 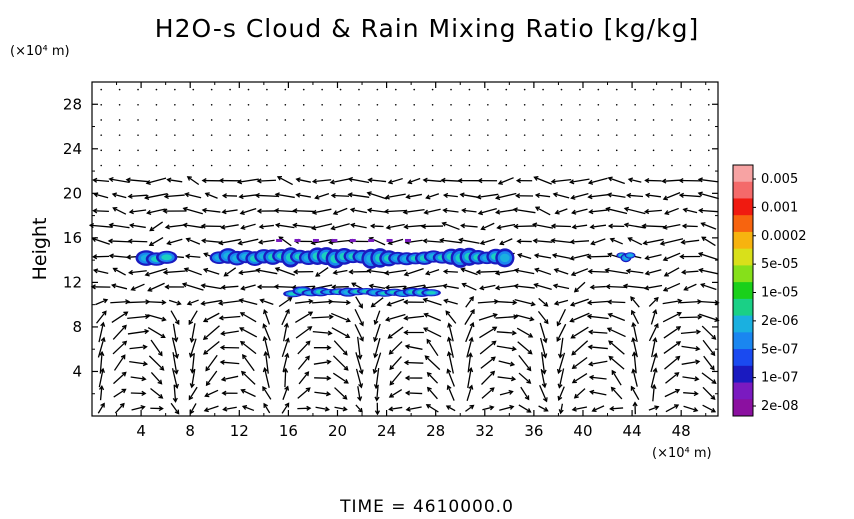 I want to click on colorbar-label: 2e-08, so click(x=780, y=406).